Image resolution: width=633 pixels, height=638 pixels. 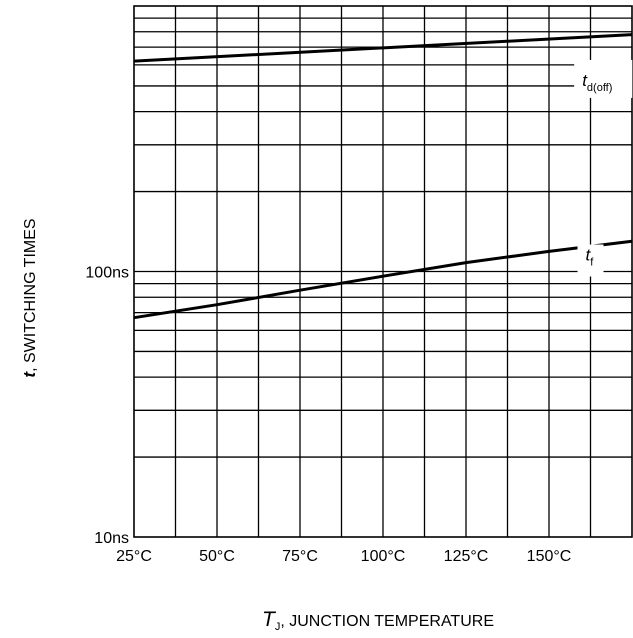 What do you see at coordinates (111, 538) in the screenshot?
I see `y-tick-label: 10ns` at bounding box center [111, 538].